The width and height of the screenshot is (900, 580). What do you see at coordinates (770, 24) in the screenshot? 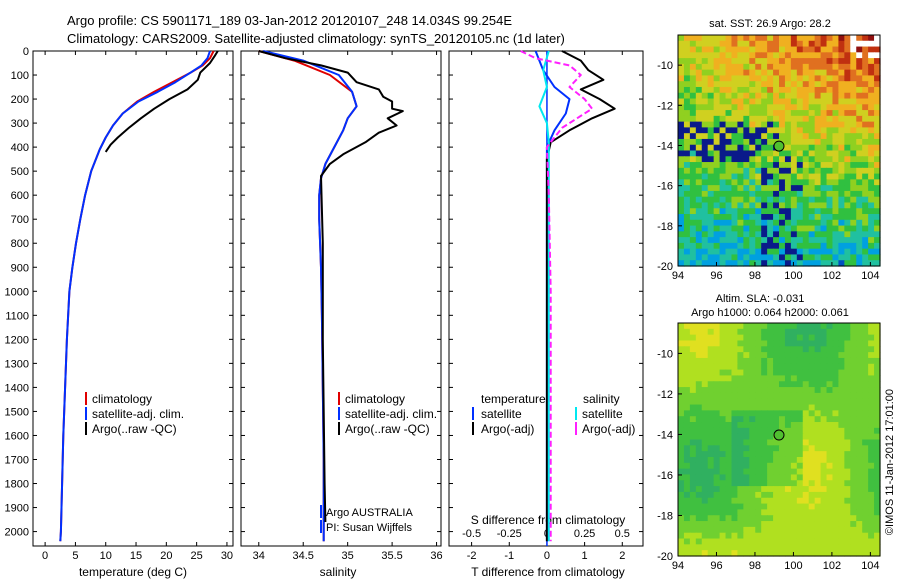
I see `sst-map-title: sat. SST: 26.9 Argo: 28.2` at bounding box center [770, 24].